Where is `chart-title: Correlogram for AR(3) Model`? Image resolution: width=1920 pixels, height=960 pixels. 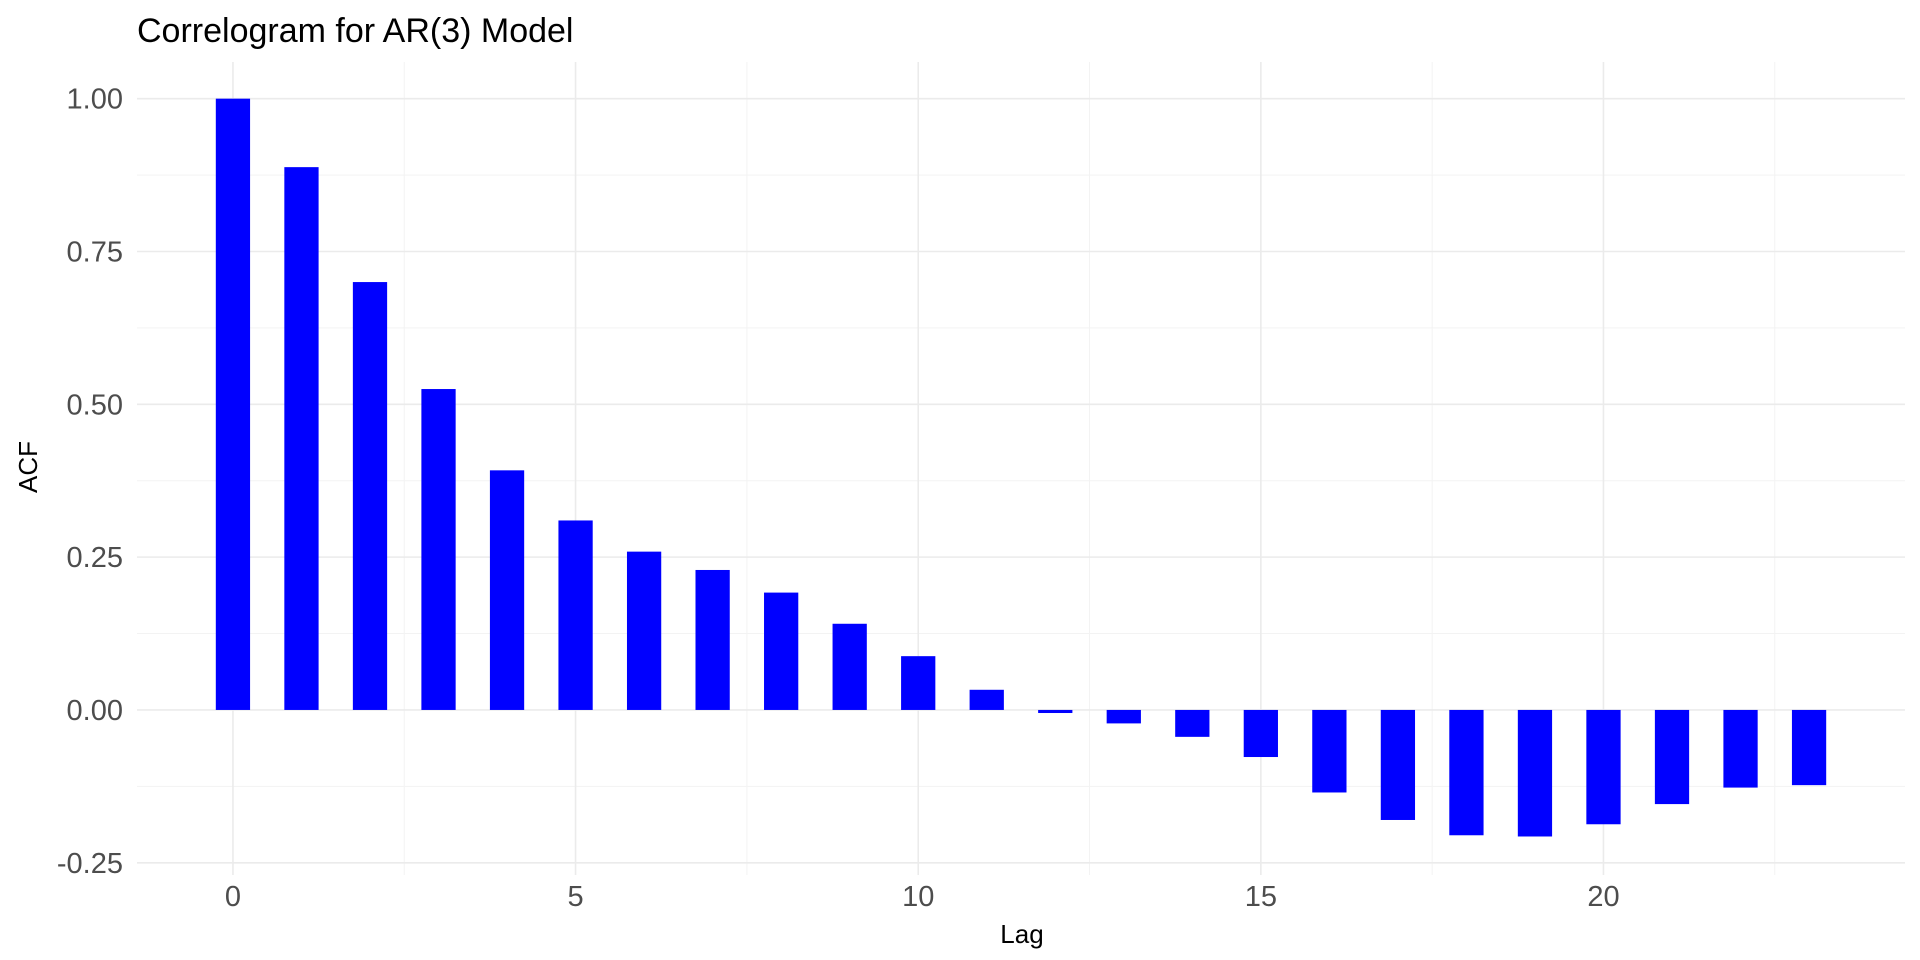
chart-title: Correlogram for AR(3) Model is located at coordinates (355, 31).